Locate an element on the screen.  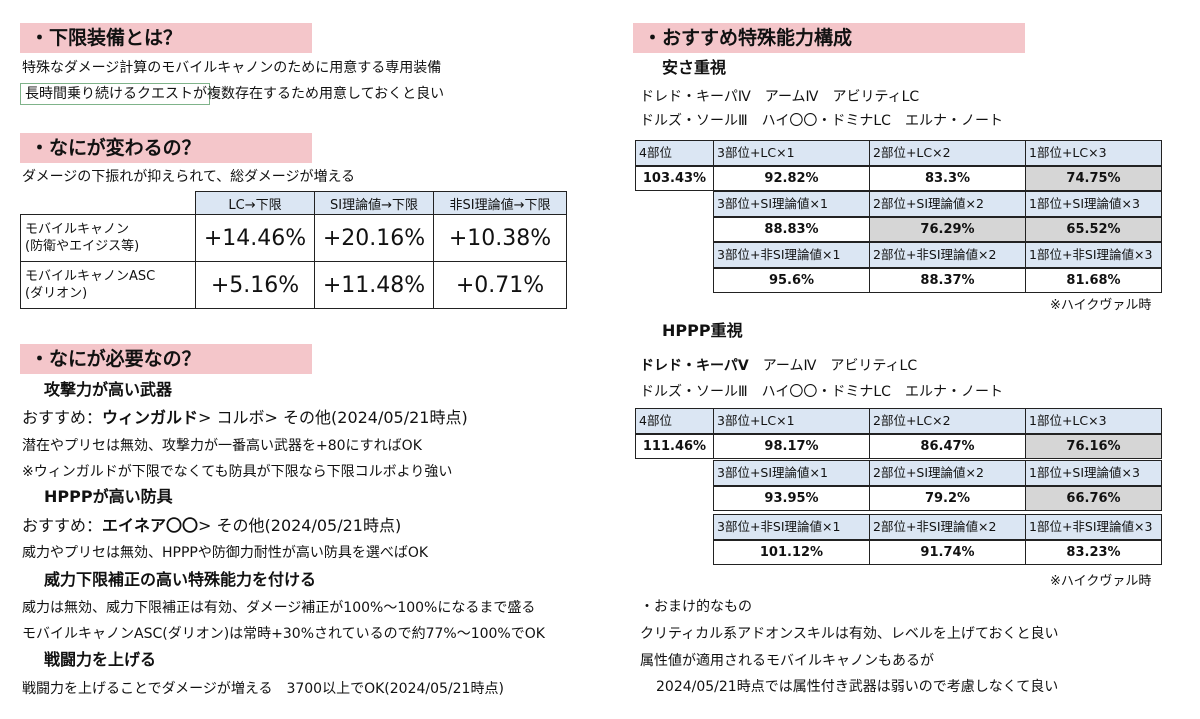
table-cell: 76.29% is located at coordinates (947, 229).